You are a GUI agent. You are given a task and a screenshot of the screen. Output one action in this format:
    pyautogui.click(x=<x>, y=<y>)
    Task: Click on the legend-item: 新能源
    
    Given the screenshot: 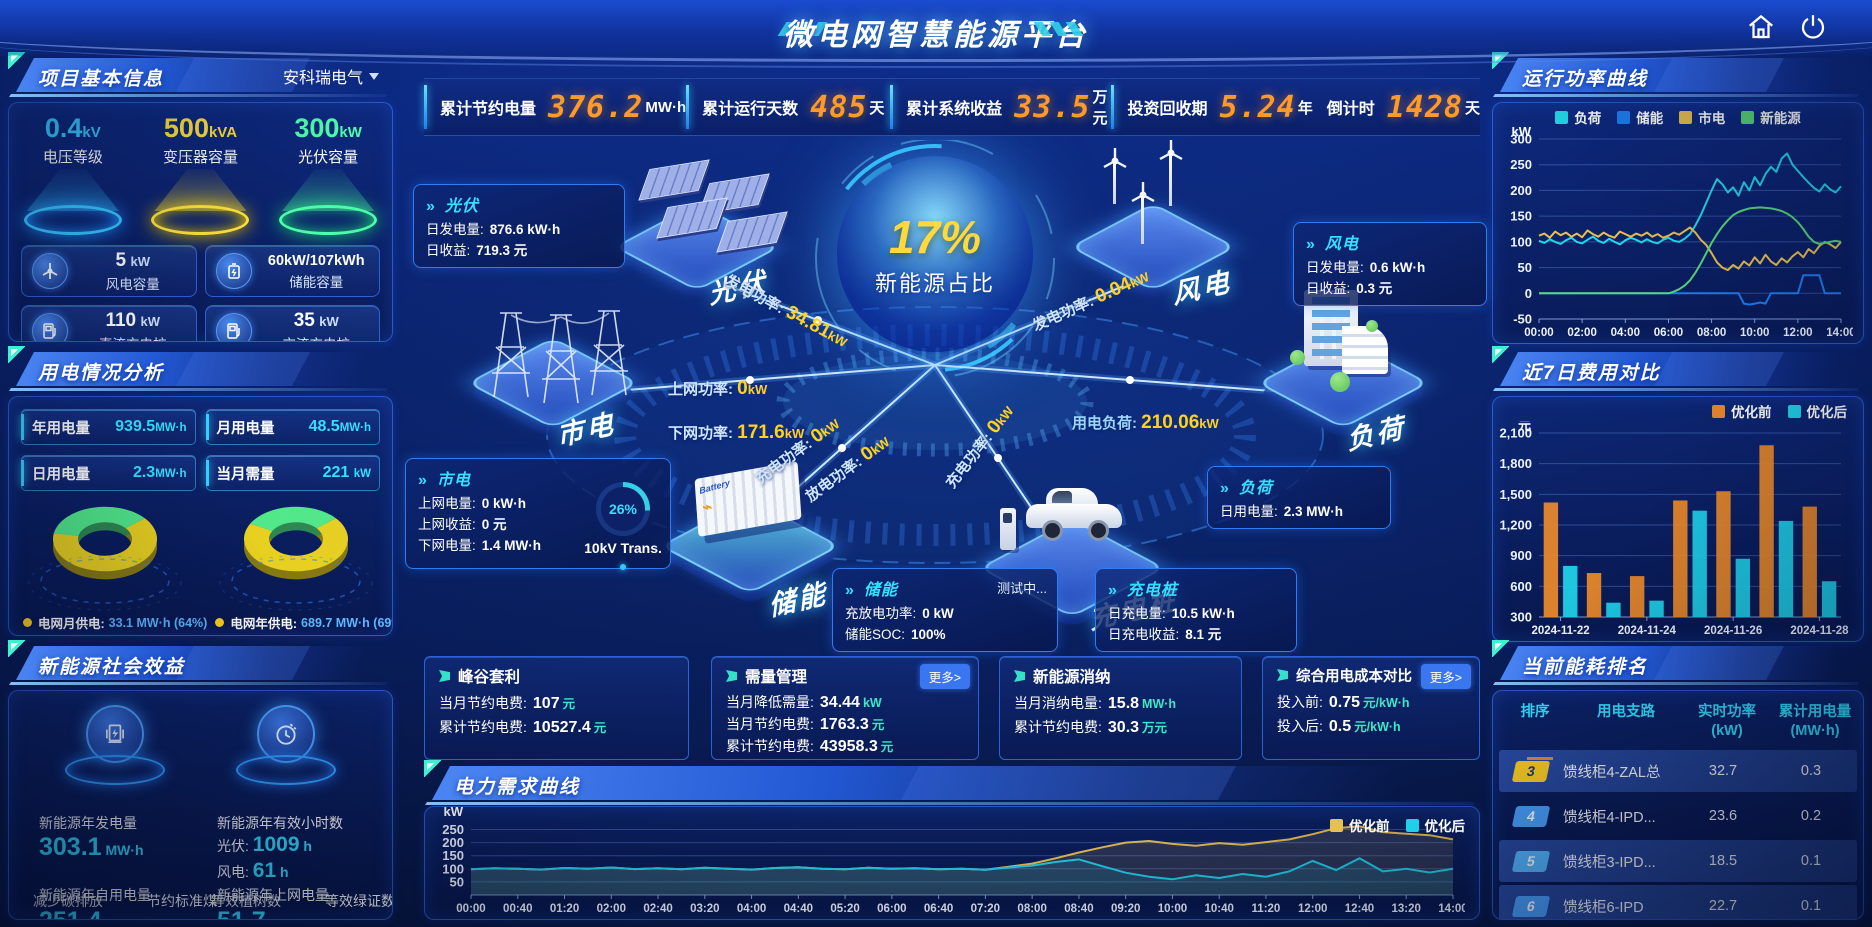 What is the action you would take?
    pyautogui.click(x=1771, y=117)
    